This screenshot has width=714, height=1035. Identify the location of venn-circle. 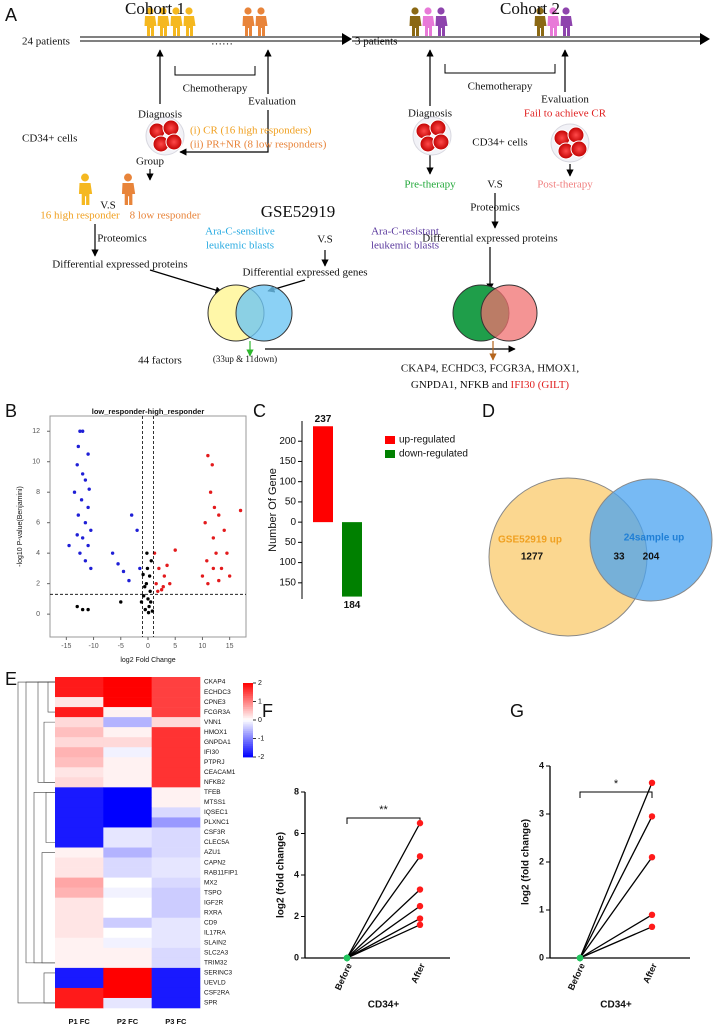
(509, 313).